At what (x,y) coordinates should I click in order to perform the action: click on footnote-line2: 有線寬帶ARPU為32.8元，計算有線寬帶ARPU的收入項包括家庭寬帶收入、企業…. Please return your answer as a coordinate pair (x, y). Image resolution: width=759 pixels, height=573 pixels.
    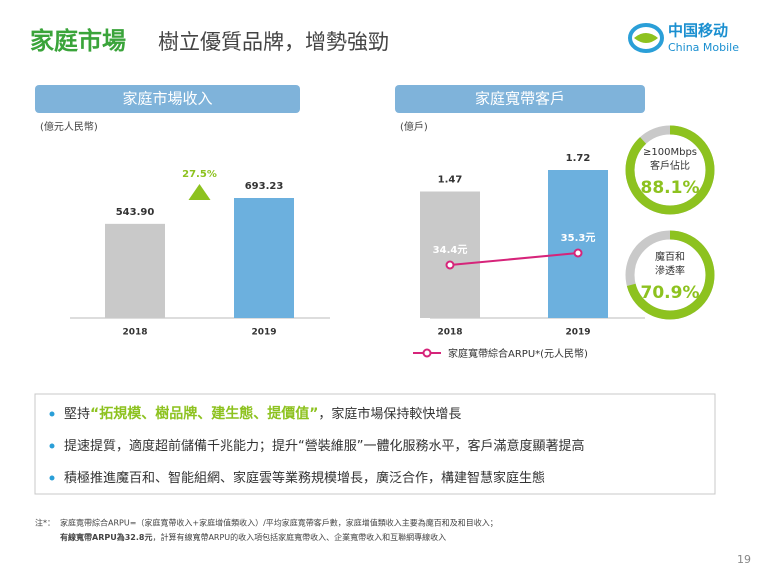
    Looking at the image, I should click on (253, 537).